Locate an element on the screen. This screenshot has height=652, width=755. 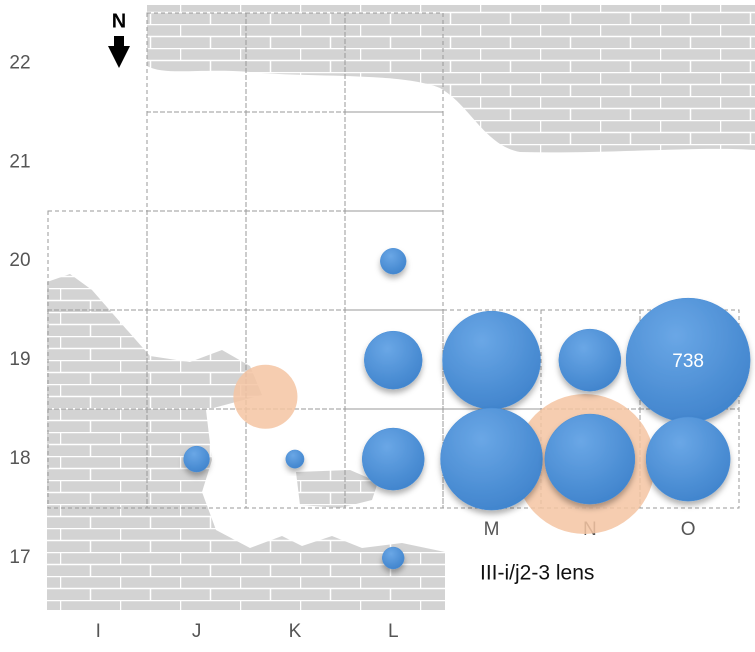
x-tick-label: L is located at coordinates (393, 631).